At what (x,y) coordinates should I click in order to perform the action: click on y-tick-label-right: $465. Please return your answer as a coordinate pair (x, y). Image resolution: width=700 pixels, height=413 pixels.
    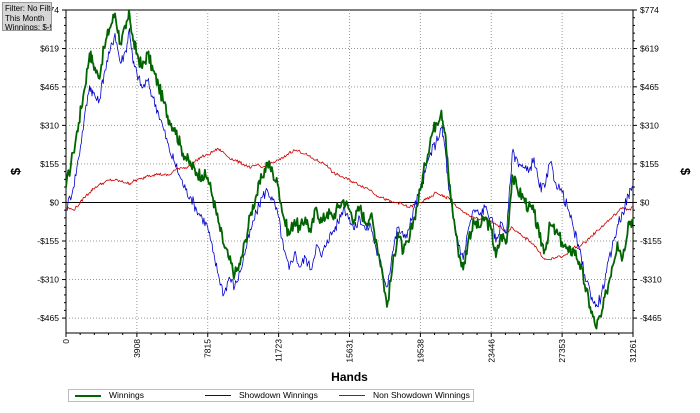
    Looking at the image, I should click on (649, 87).